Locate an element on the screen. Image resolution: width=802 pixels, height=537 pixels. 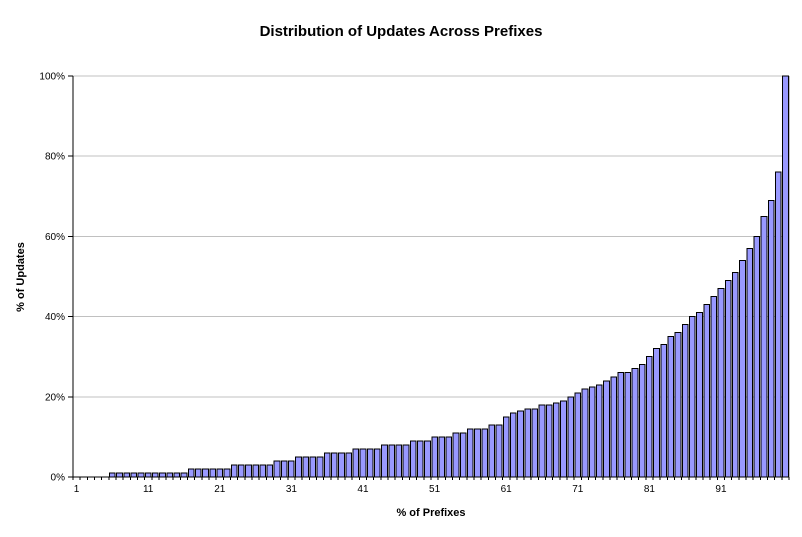
y-tick-label: 40% is located at coordinates (55, 317).